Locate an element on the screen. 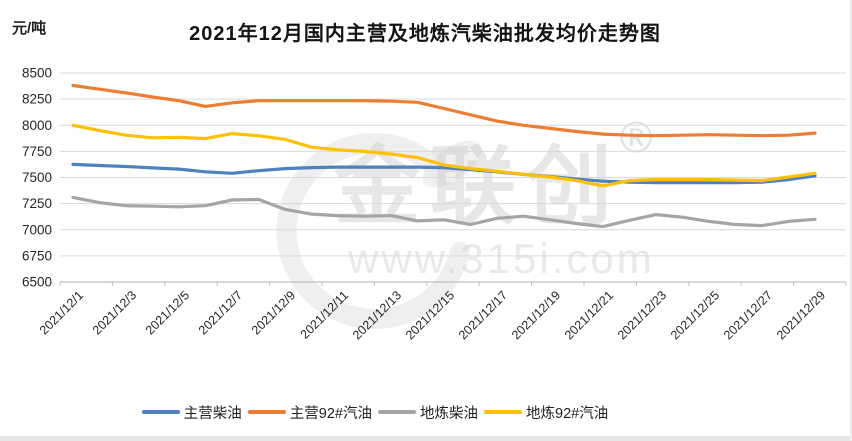 The width and height of the screenshot is (852, 441). x-axis-date-label: 2021/12/3 is located at coordinates (114, 312).